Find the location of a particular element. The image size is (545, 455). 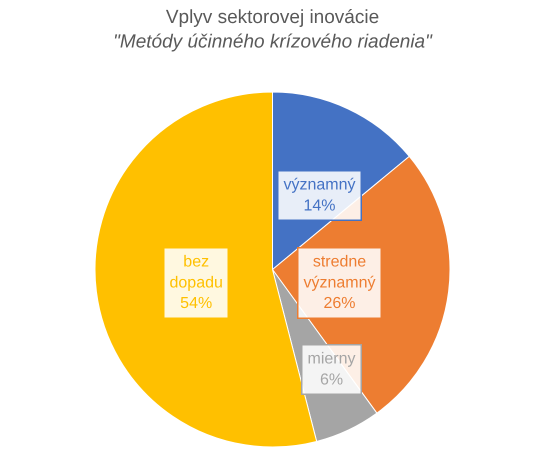

data-label: 26% is located at coordinates (340, 303).